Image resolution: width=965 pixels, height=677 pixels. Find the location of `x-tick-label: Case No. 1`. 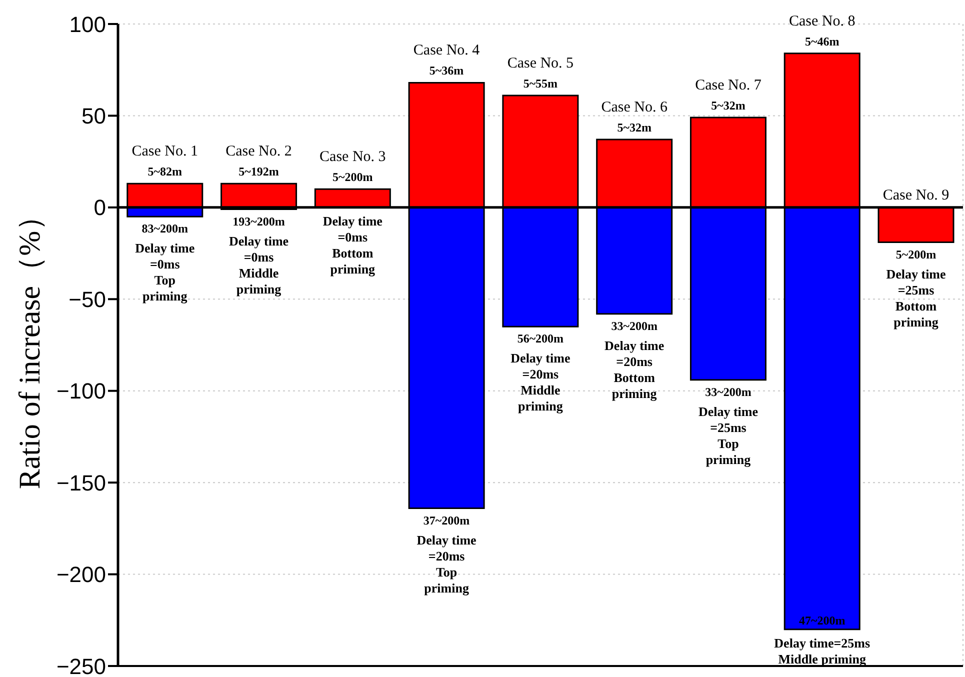

x-tick-label: Case No. 1 is located at coordinates (165, 152).